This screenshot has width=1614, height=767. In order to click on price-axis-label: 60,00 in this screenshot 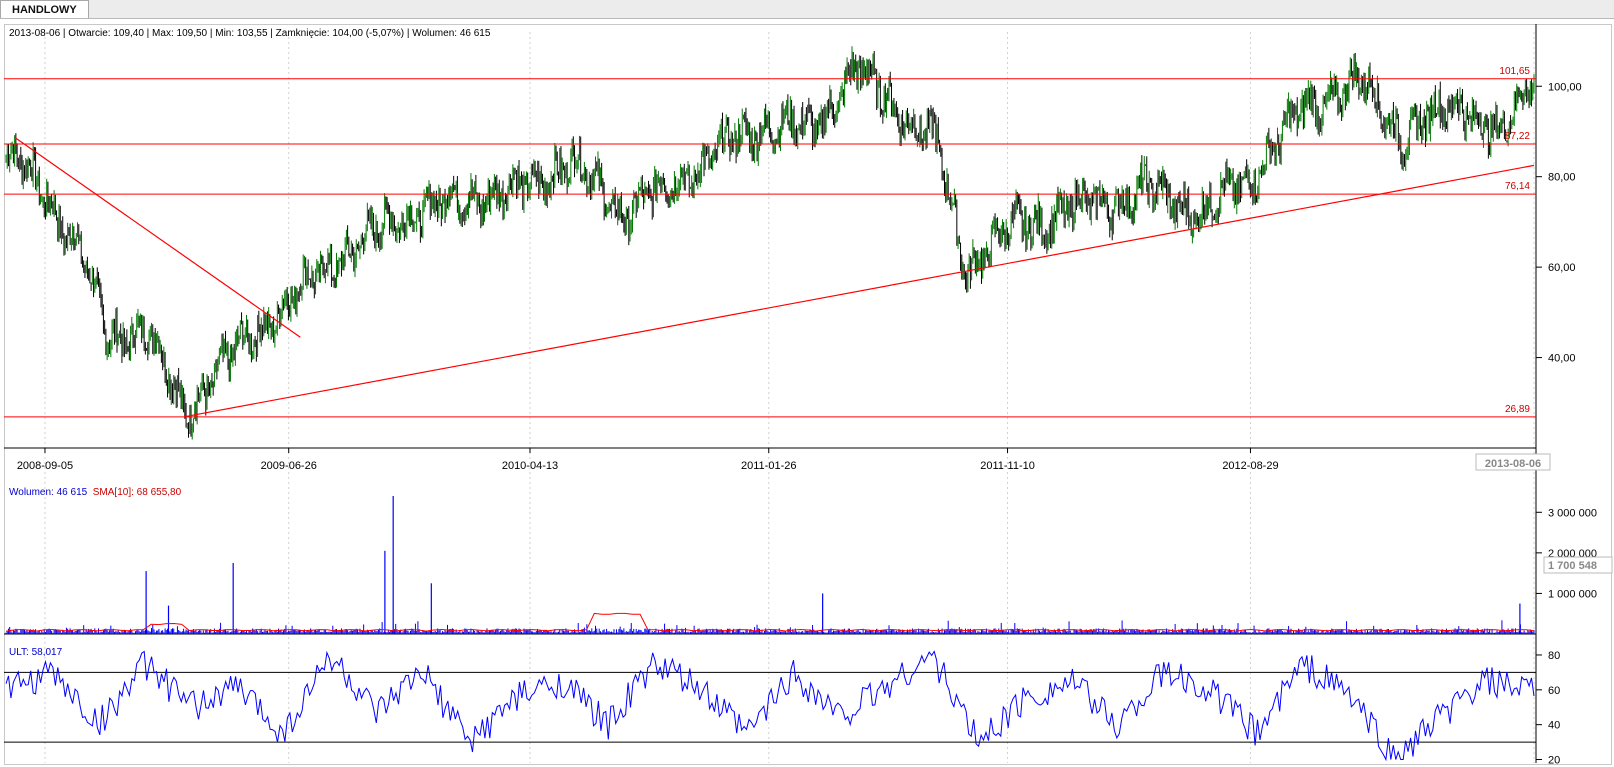, I will do `click(1562, 268)`.